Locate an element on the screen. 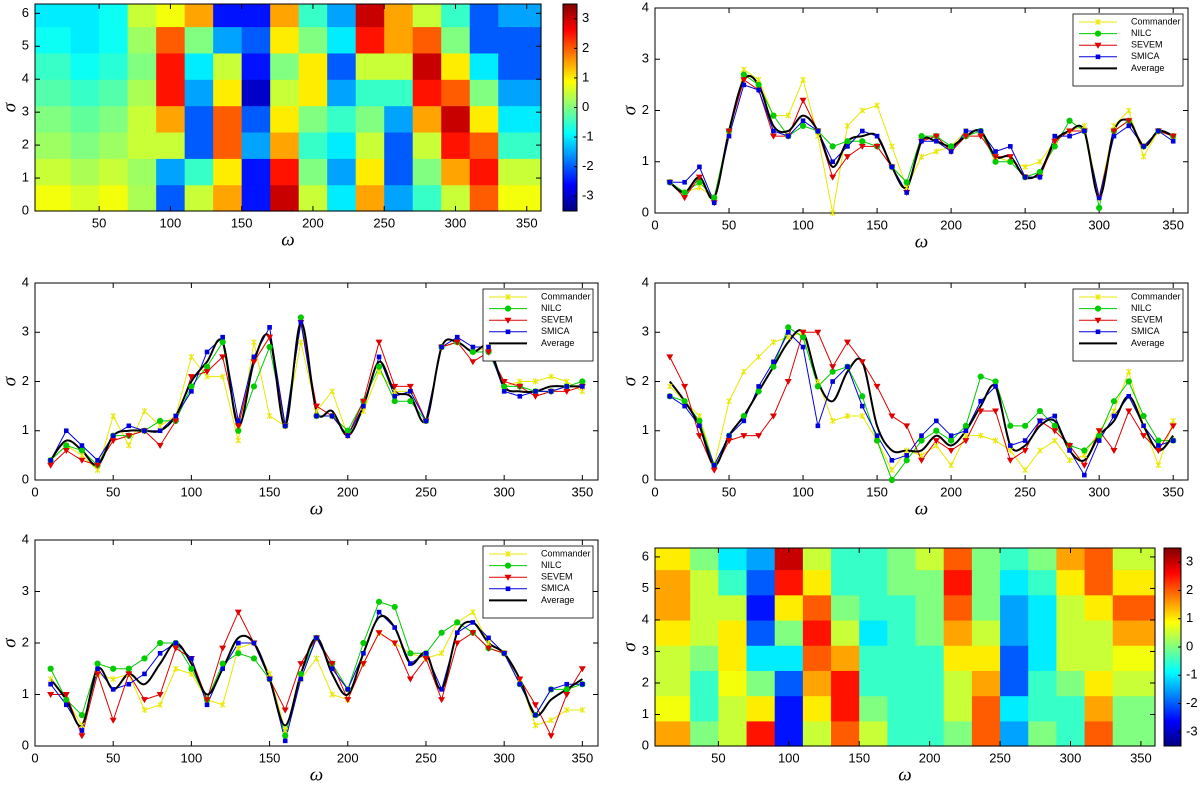 This screenshot has width=1200, height=786. y-tick-label: 4 is located at coordinates (25, 538).